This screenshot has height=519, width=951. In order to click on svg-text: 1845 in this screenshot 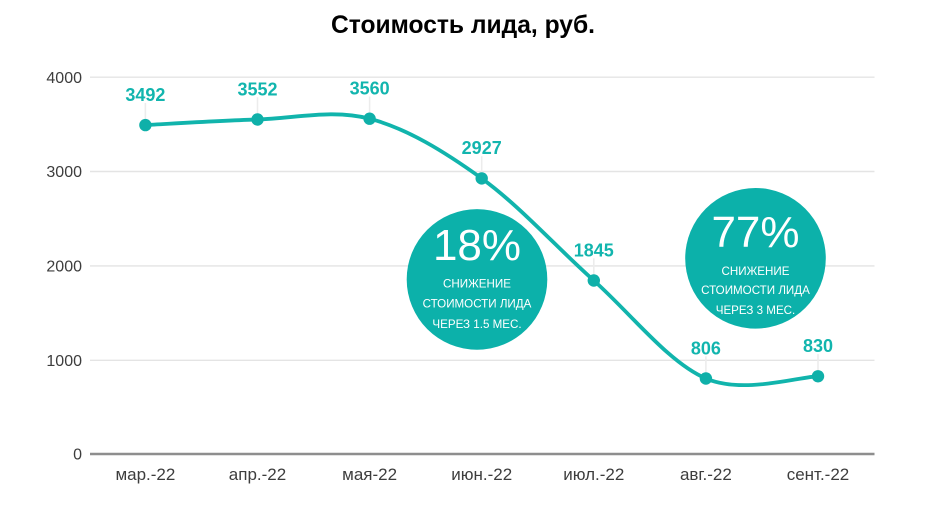, I will do `click(594, 250)`.